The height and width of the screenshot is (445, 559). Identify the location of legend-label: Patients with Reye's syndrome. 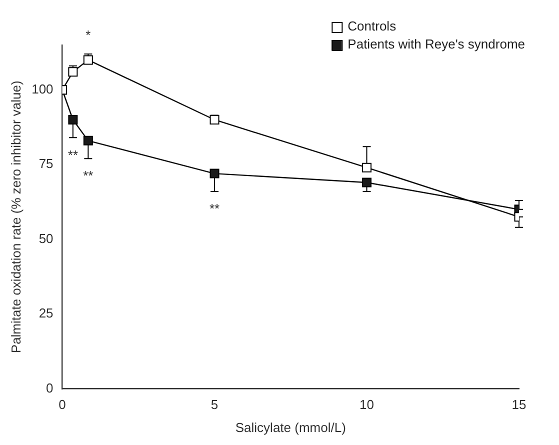
(437, 44).